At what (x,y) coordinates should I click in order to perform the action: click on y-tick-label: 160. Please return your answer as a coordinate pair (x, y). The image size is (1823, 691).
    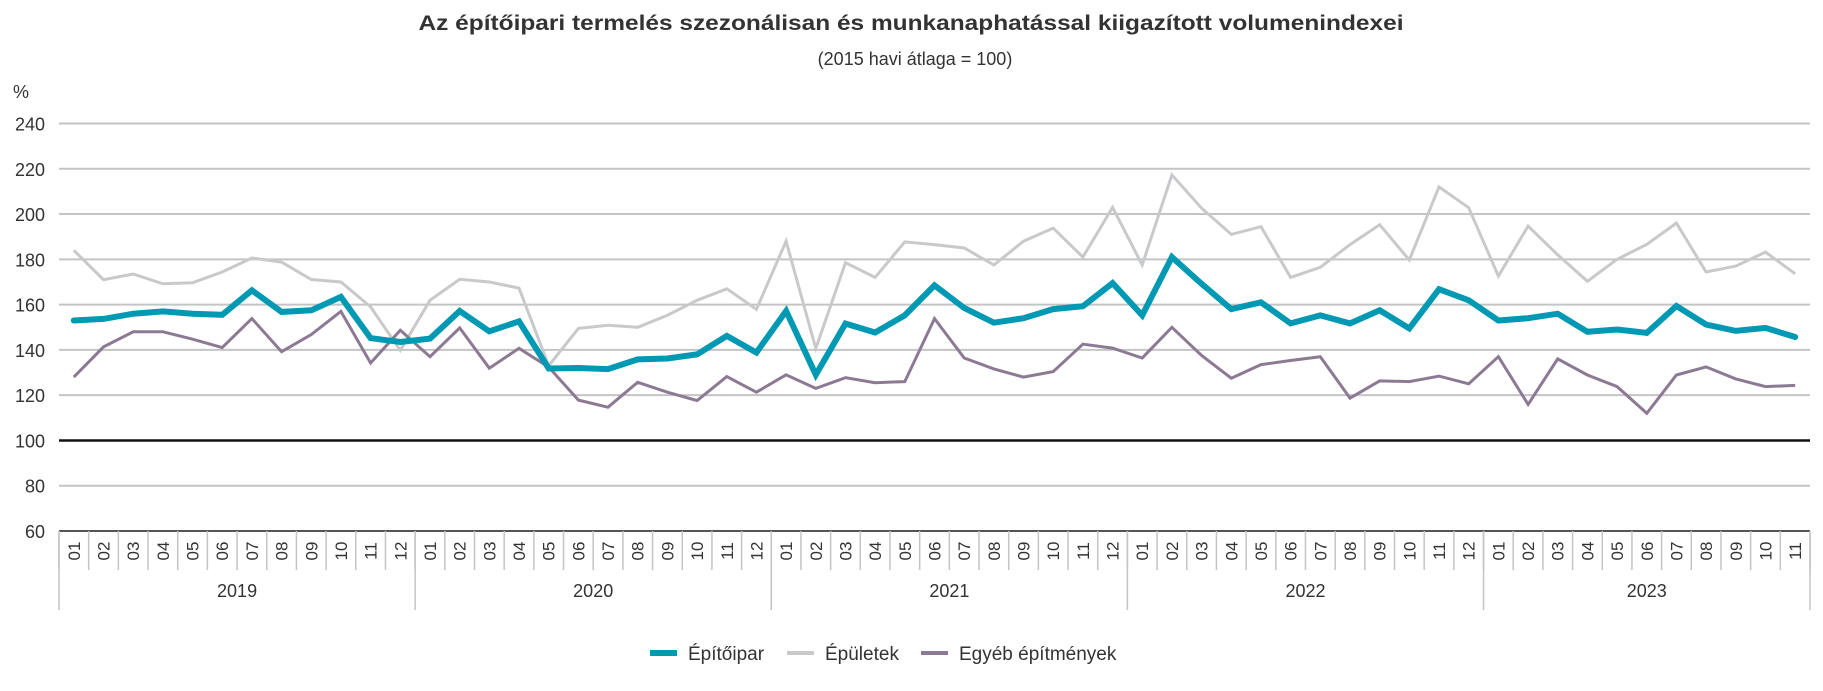
    Looking at the image, I should click on (30, 306).